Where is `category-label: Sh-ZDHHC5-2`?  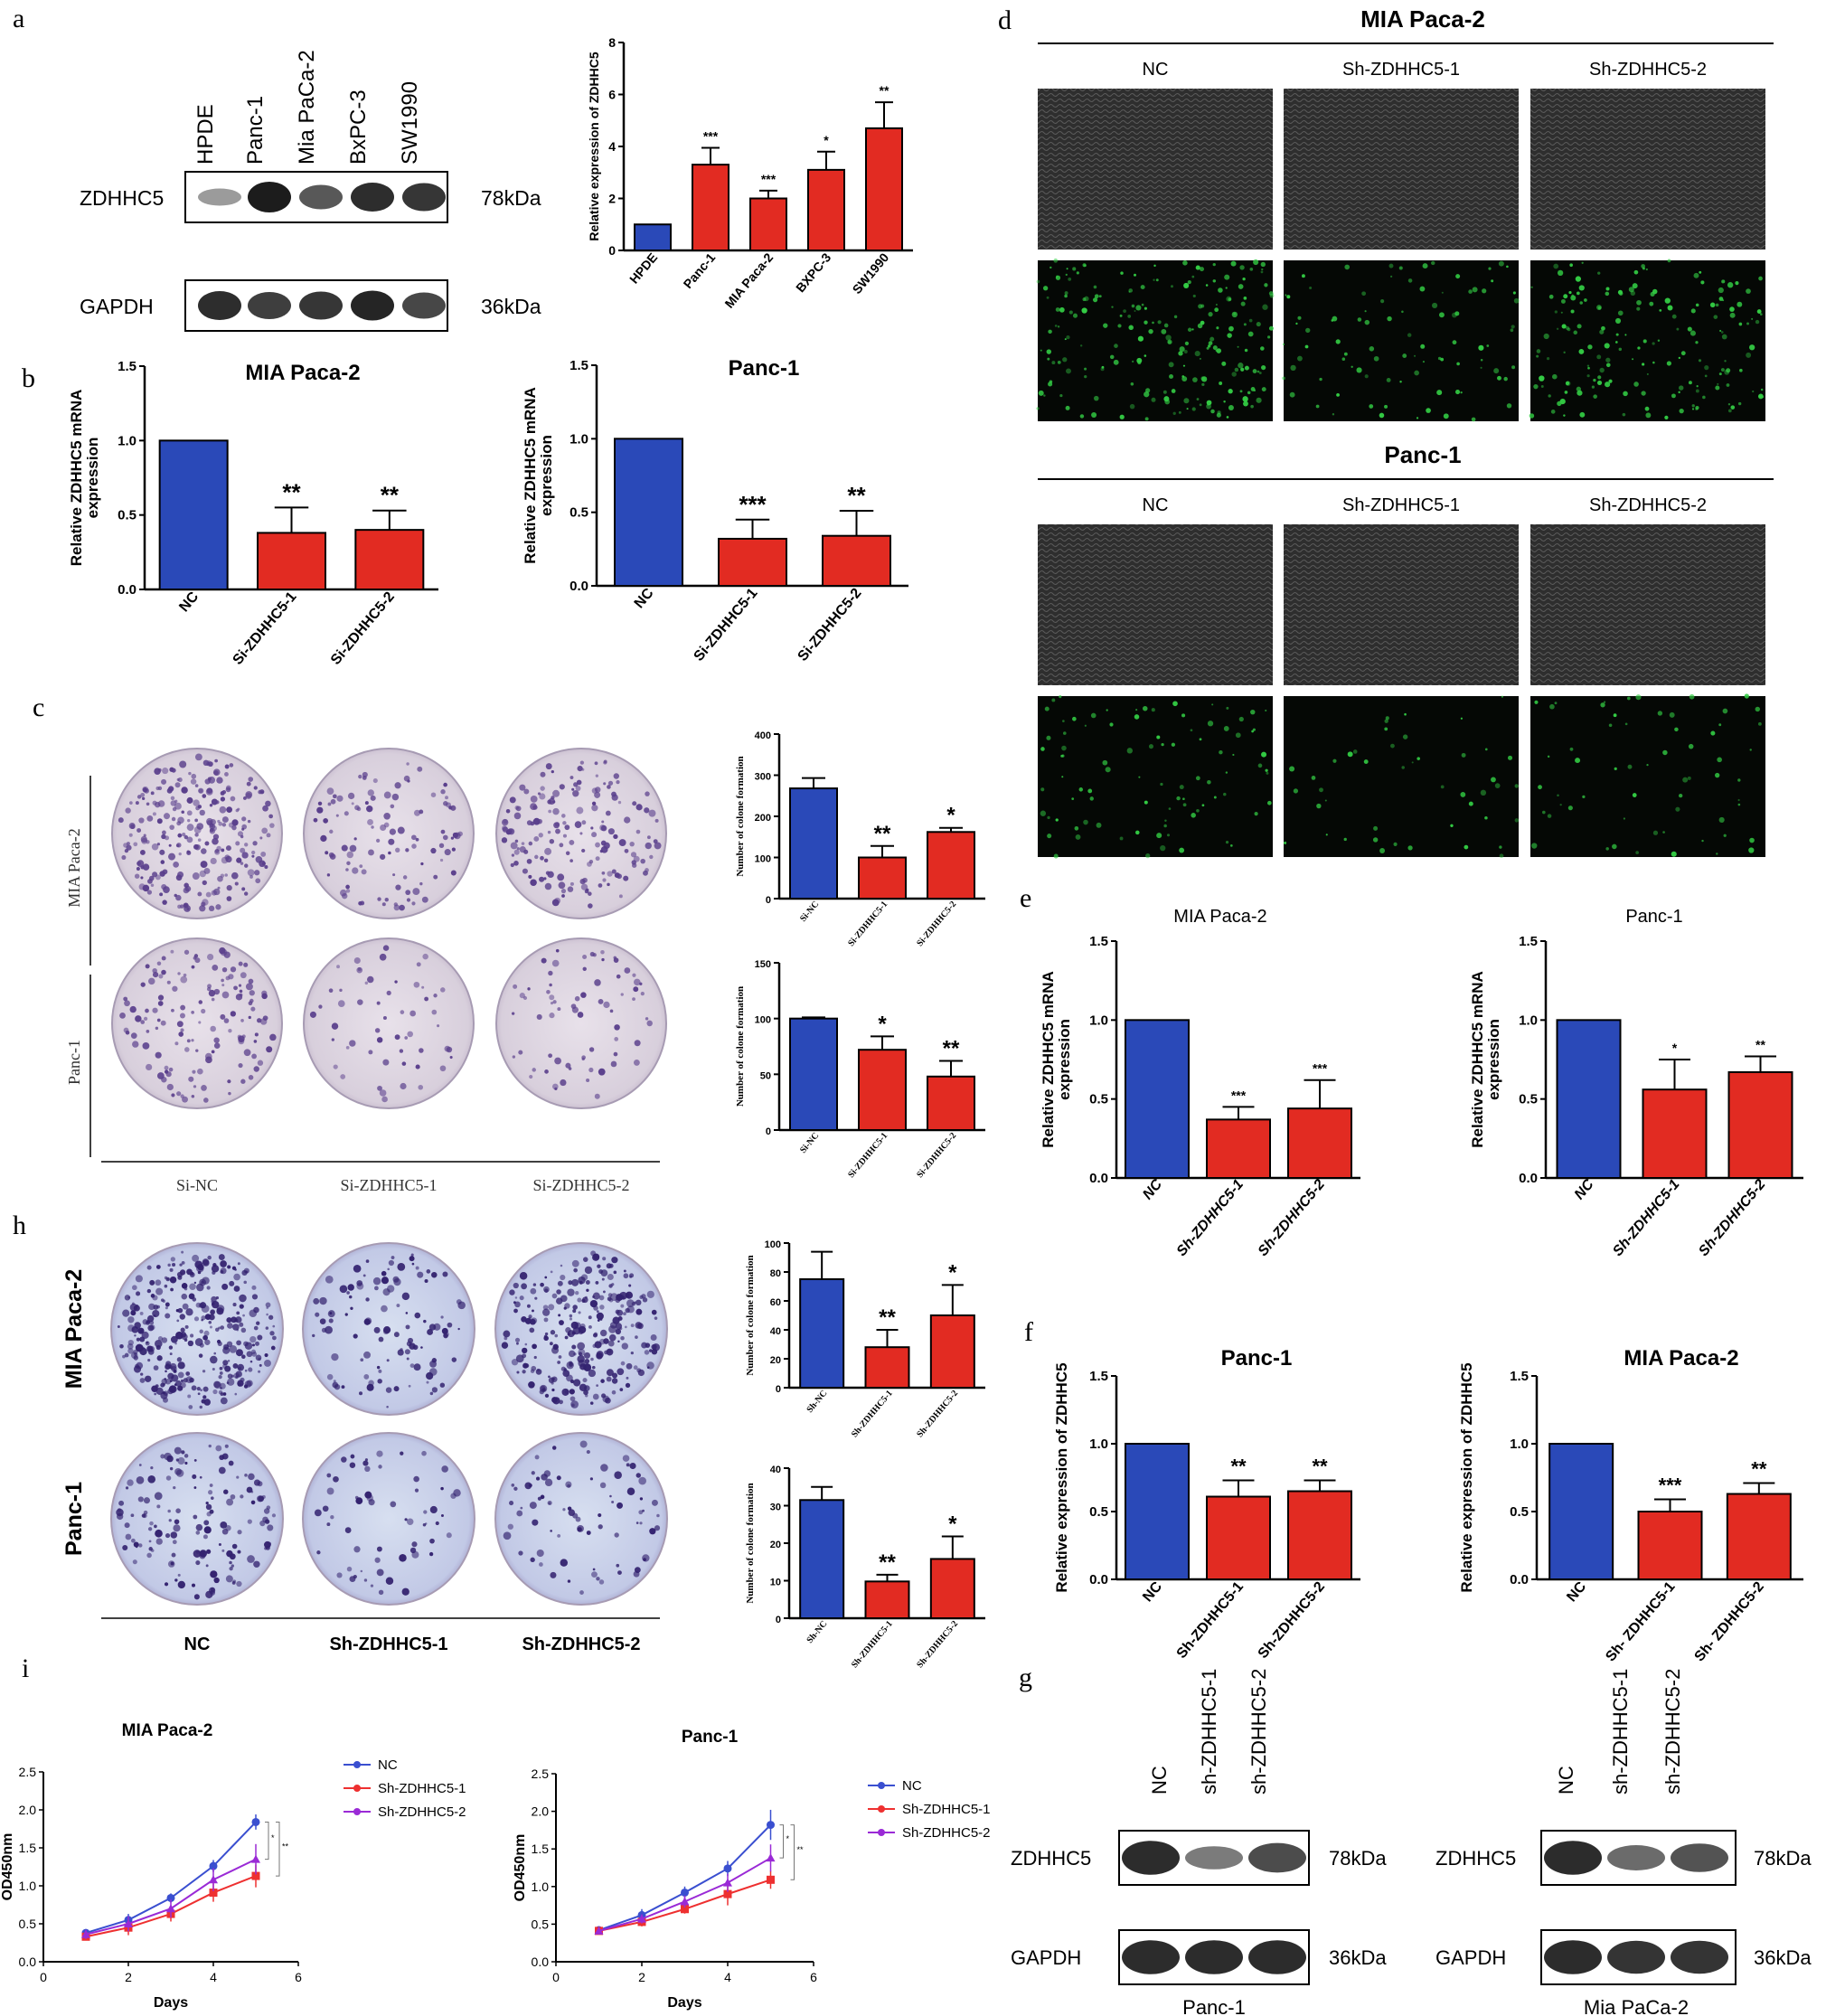 category-label: Sh-ZDHHC5-2 is located at coordinates (1292, 1218).